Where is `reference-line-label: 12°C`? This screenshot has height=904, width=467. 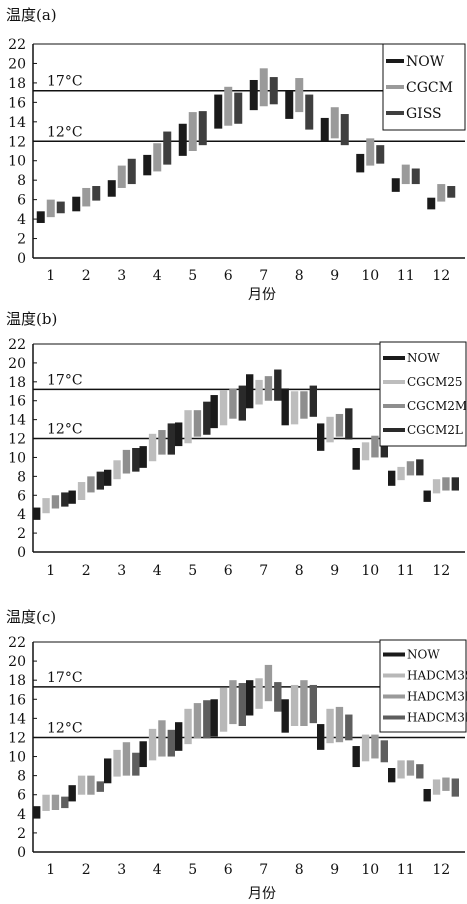 reference-line-label: 12°C is located at coordinates (65, 132).